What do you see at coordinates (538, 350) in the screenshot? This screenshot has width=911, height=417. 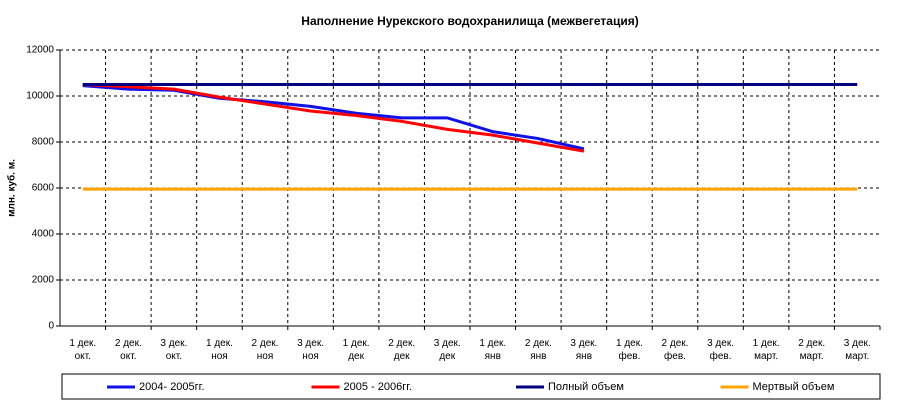 I see `x-tick-label: 2 дек. янв` at bounding box center [538, 350].